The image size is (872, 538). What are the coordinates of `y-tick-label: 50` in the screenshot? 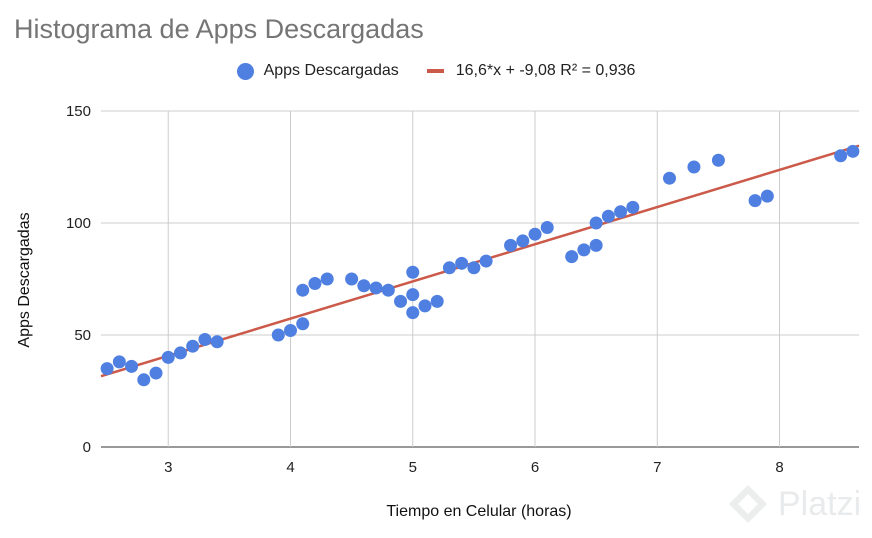 It's located at (82, 335).